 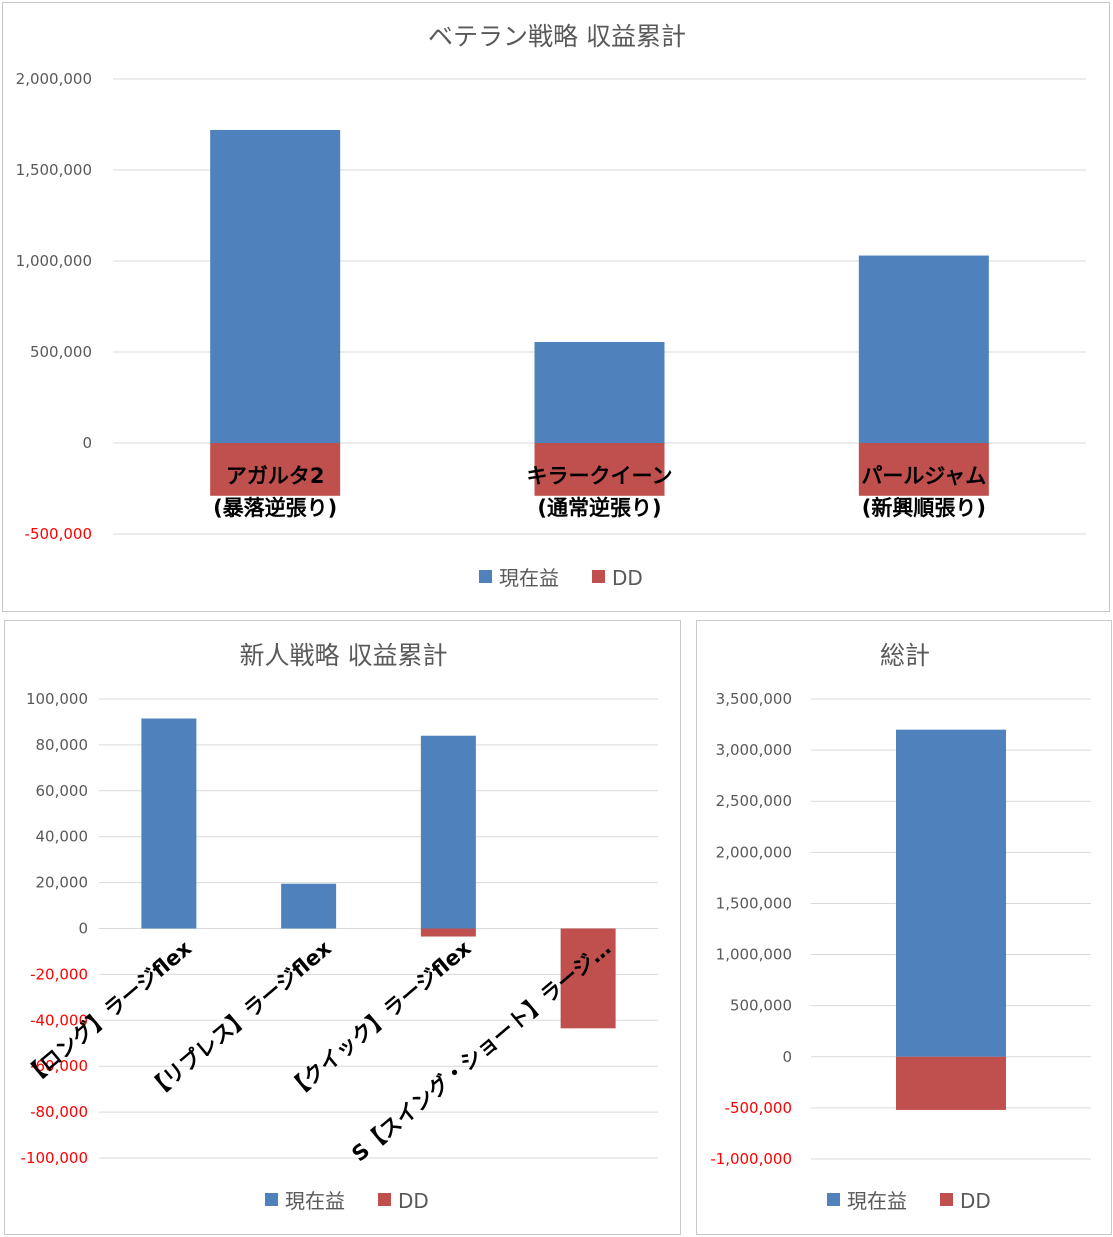 What do you see at coordinates (59, 1112) in the screenshot?
I see `y-tick-label: -80,000` at bounding box center [59, 1112].